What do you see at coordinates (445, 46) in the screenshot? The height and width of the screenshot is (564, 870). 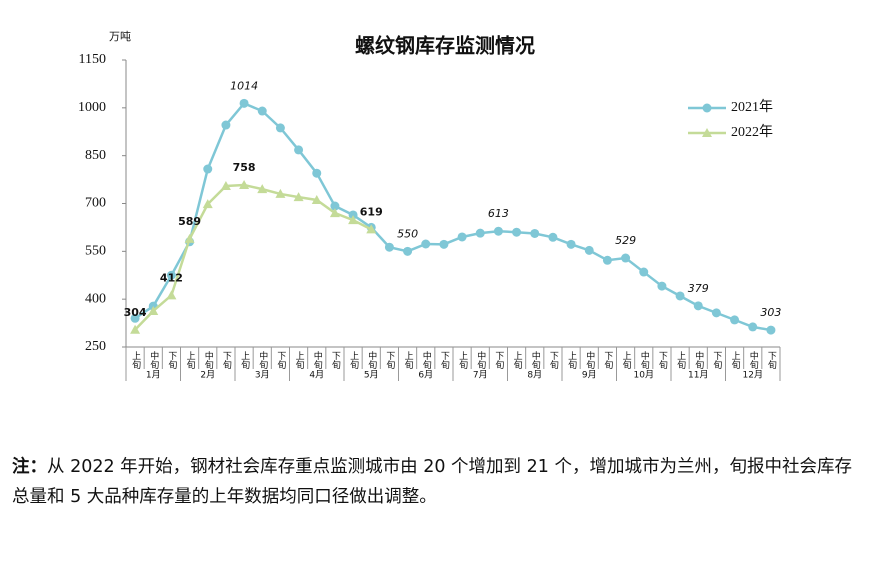 I see `chart-title: 螺纹钢库存监测情况` at bounding box center [445, 46].